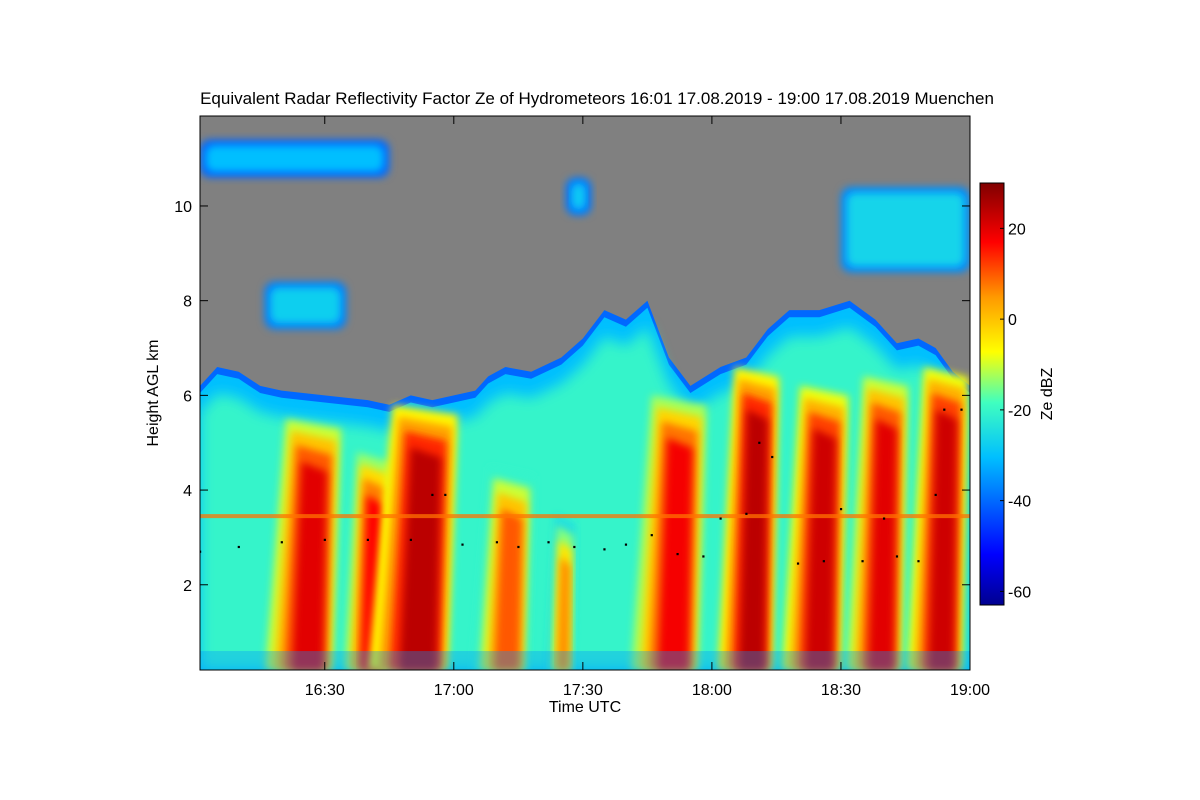 The width and height of the screenshot is (1200, 800). I want to click on x-tick-label: 16:30, so click(325, 690).